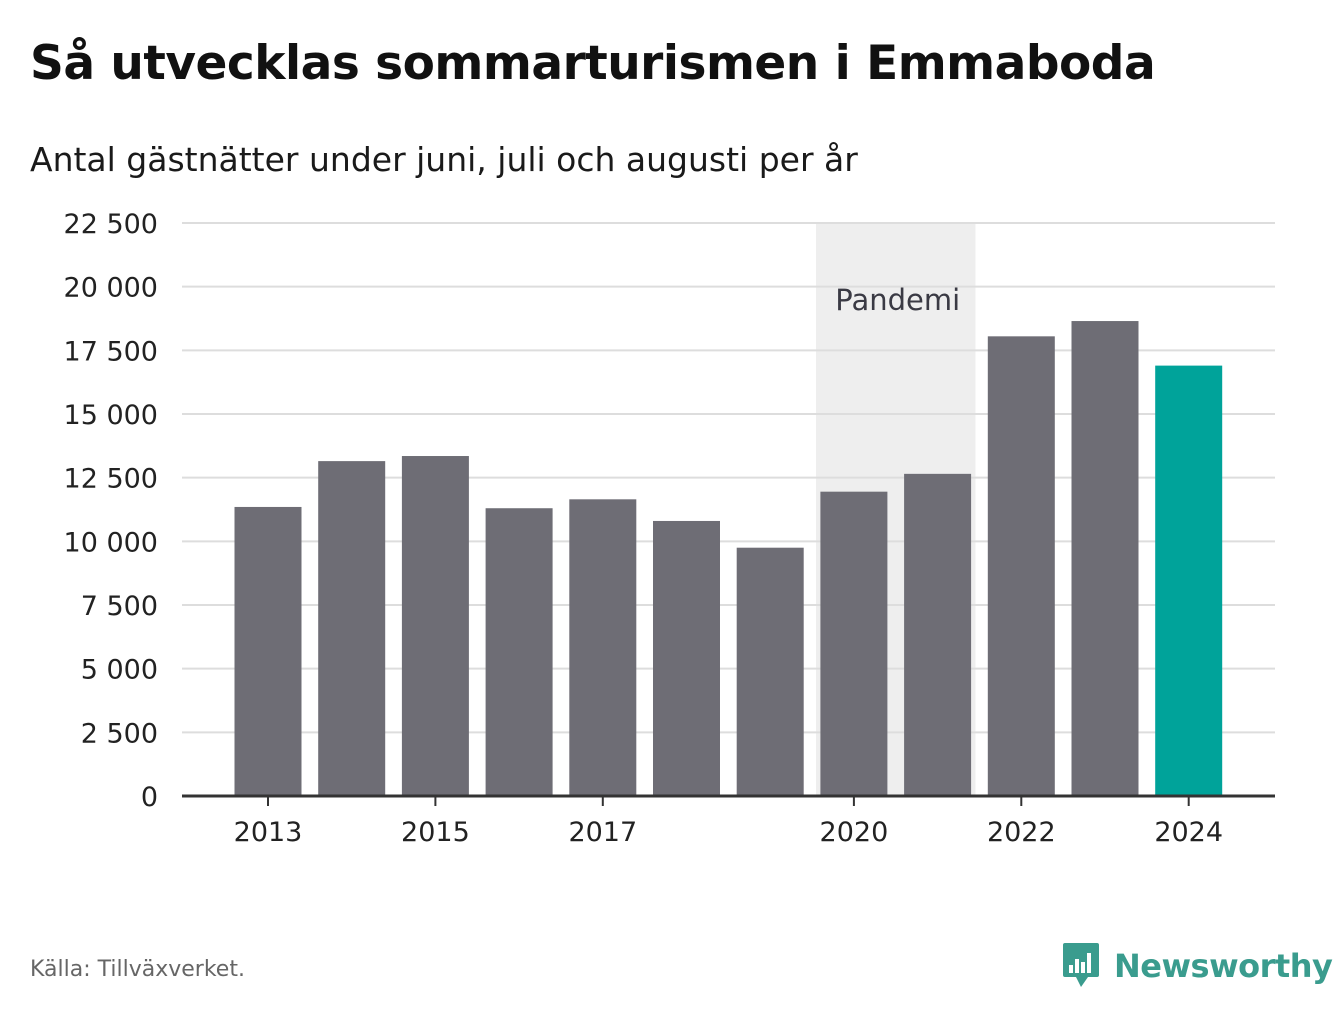 Image resolution: width=1340 pixels, height=1020 pixels. I want to click on y-tick-label: 10 000, so click(111, 542).